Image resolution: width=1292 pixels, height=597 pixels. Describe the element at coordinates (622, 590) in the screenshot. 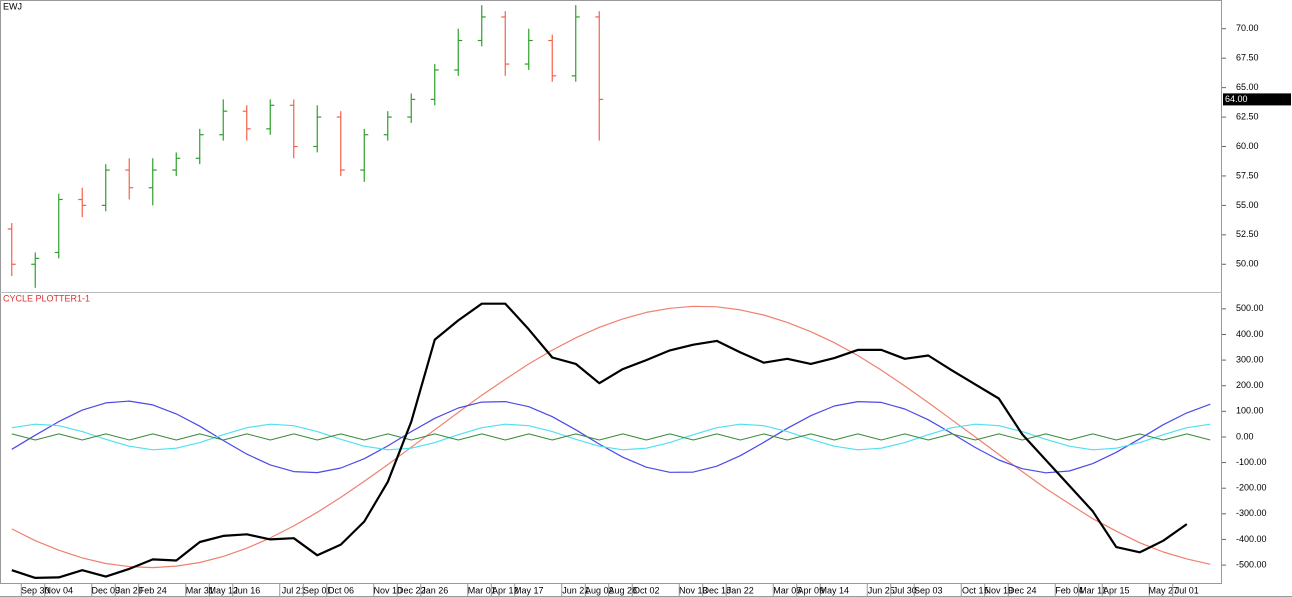

I see `x-tick-label: Aug 28` at that location.